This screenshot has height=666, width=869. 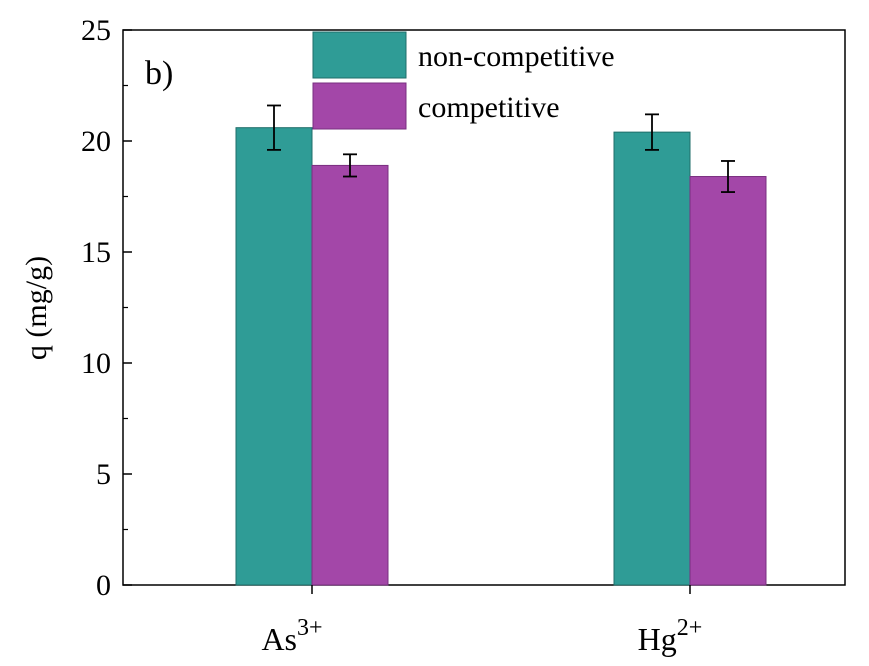 What do you see at coordinates (481, 621) in the screenshot?
I see `x-axis: As3+ Hg2+` at bounding box center [481, 621].